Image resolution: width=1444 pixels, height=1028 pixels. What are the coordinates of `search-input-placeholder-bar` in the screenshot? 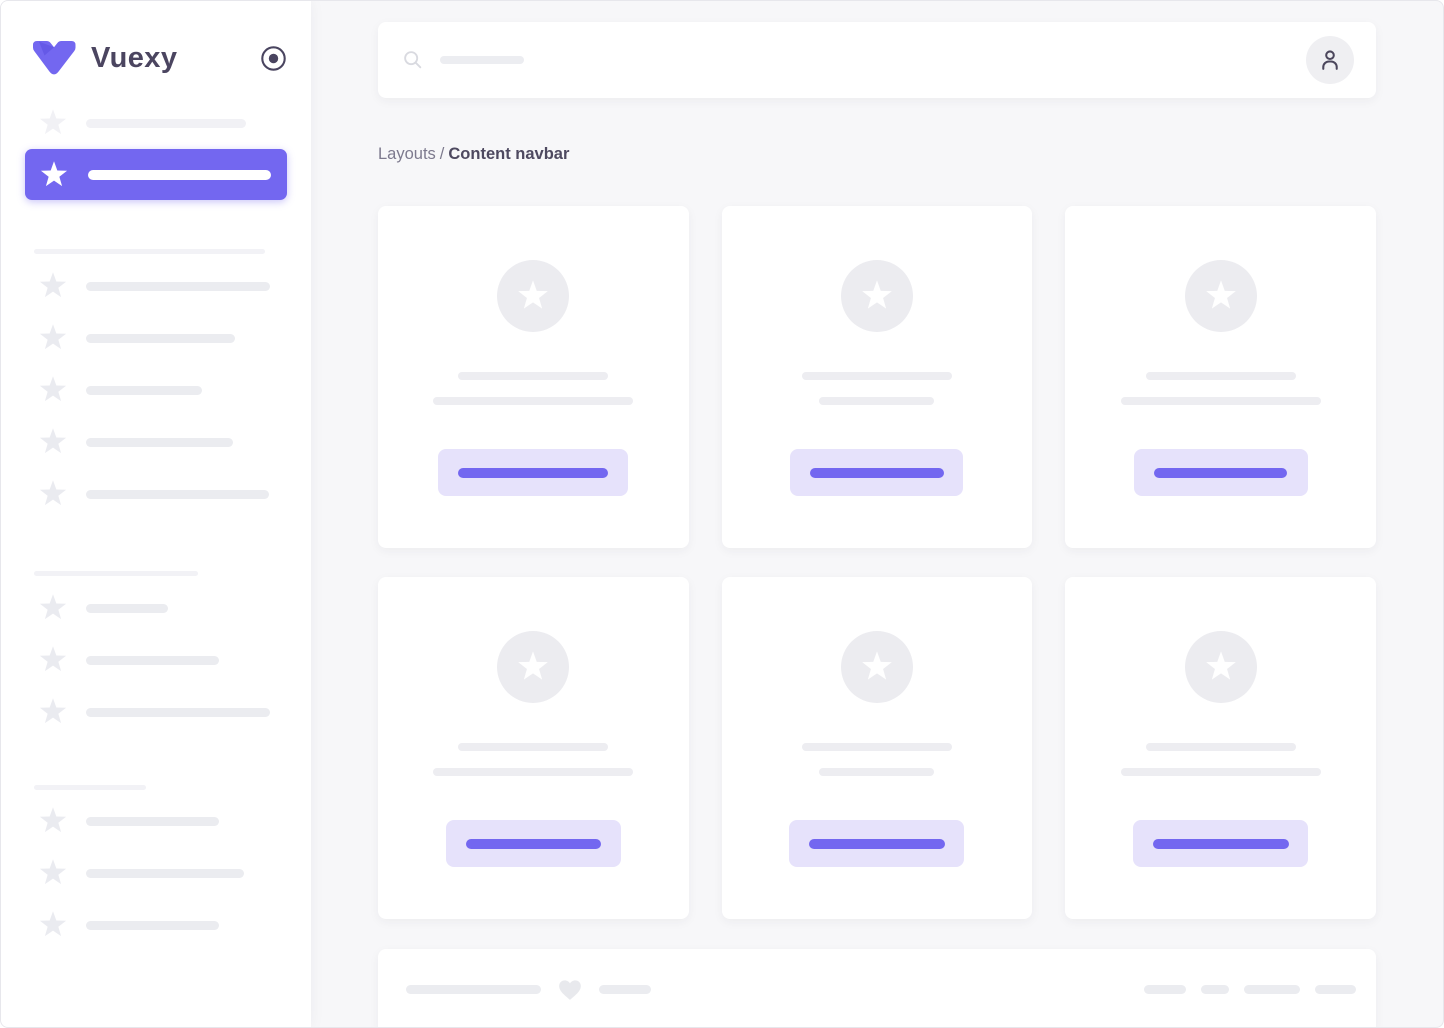 It's located at (482, 60).